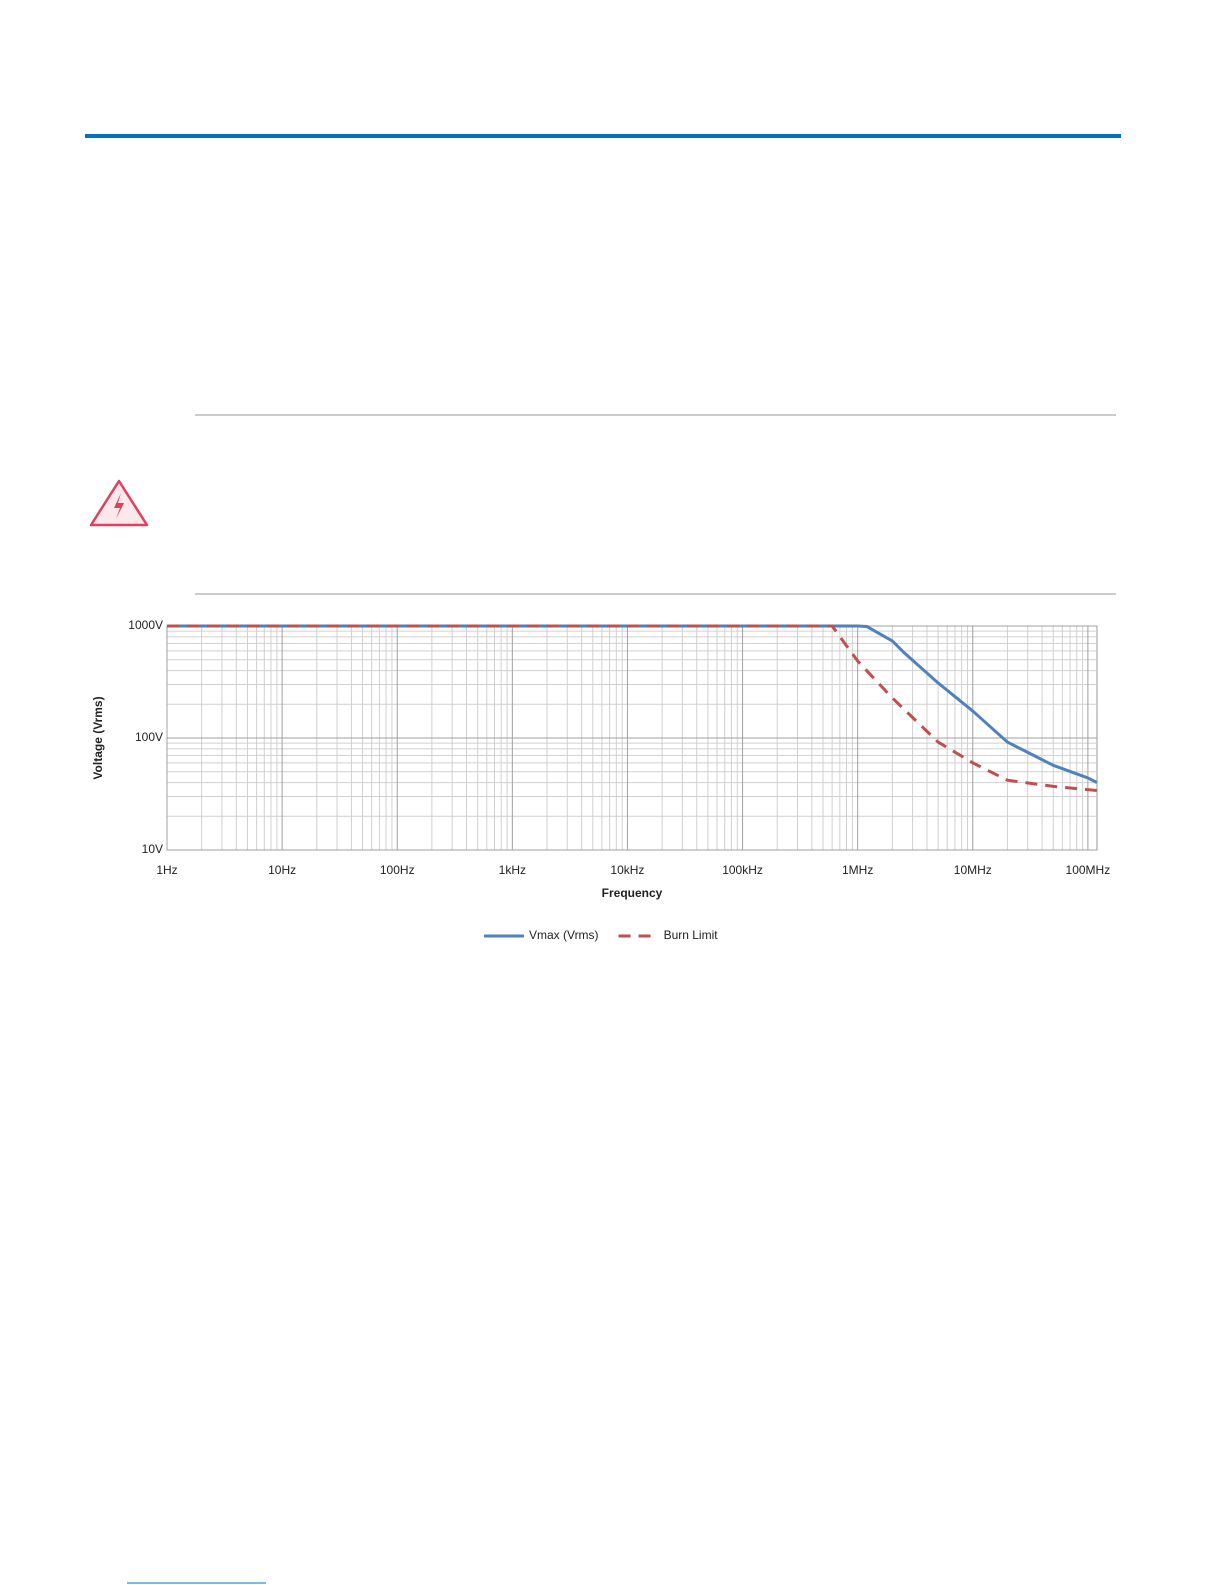 This screenshot has height=1585, width=1225. What do you see at coordinates (973, 870) in the screenshot?
I see `x-tick-label: 10MHz` at bounding box center [973, 870].